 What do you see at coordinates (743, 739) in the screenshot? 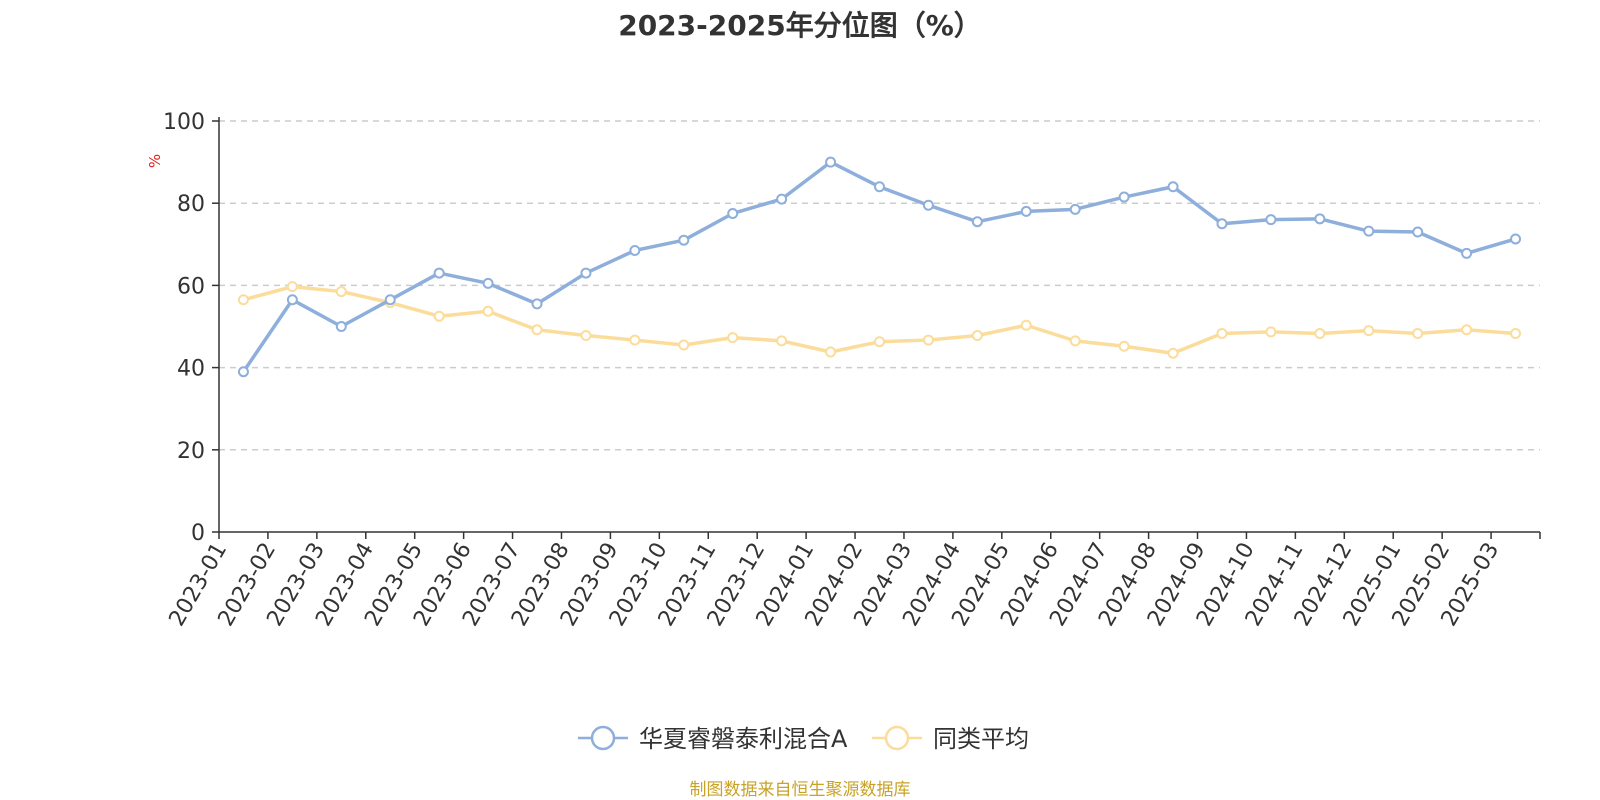
I see `legend-label: 华夏睿磐泰利混合A` at bounding box center [743, 739].